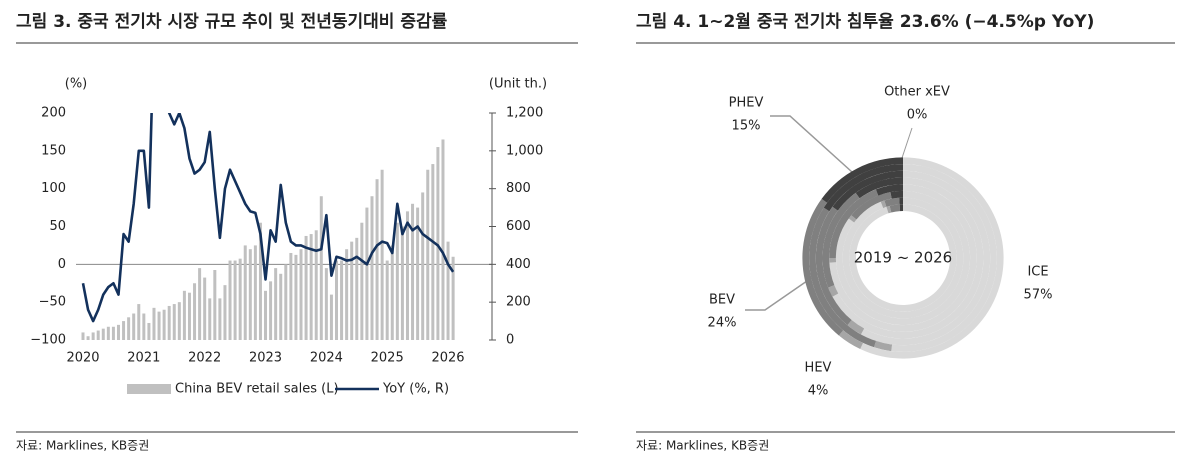 This screenshot has width=1191, height=475. What do you see at coordinates (518, 226) in the screenshot?
I see `y2-tick-label: 600` at bounding box center [518, 226].